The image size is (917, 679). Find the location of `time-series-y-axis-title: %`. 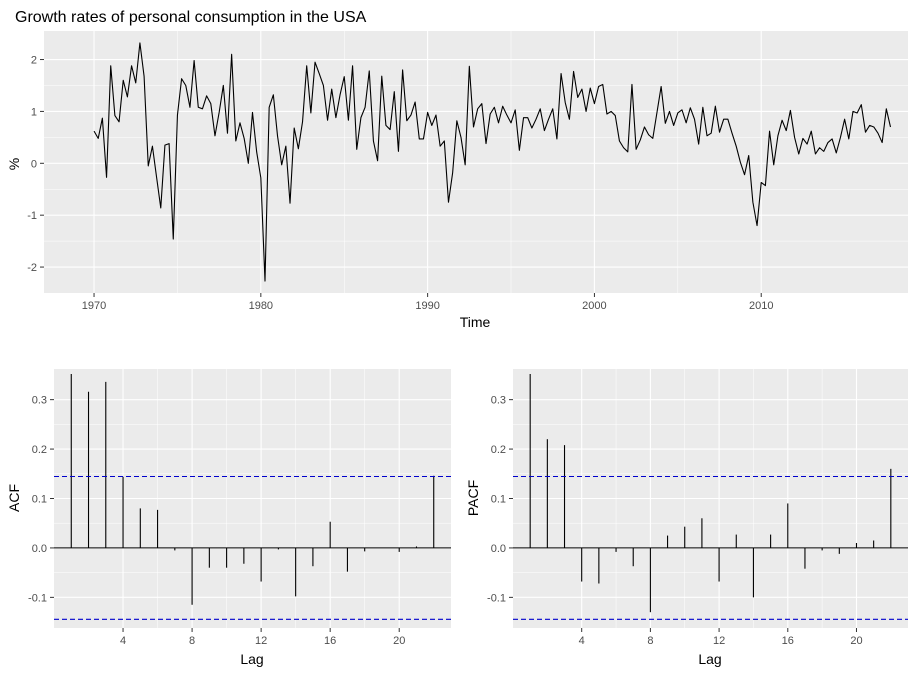

time-series-y-axis-title: % is located at coordinates (14, 164).